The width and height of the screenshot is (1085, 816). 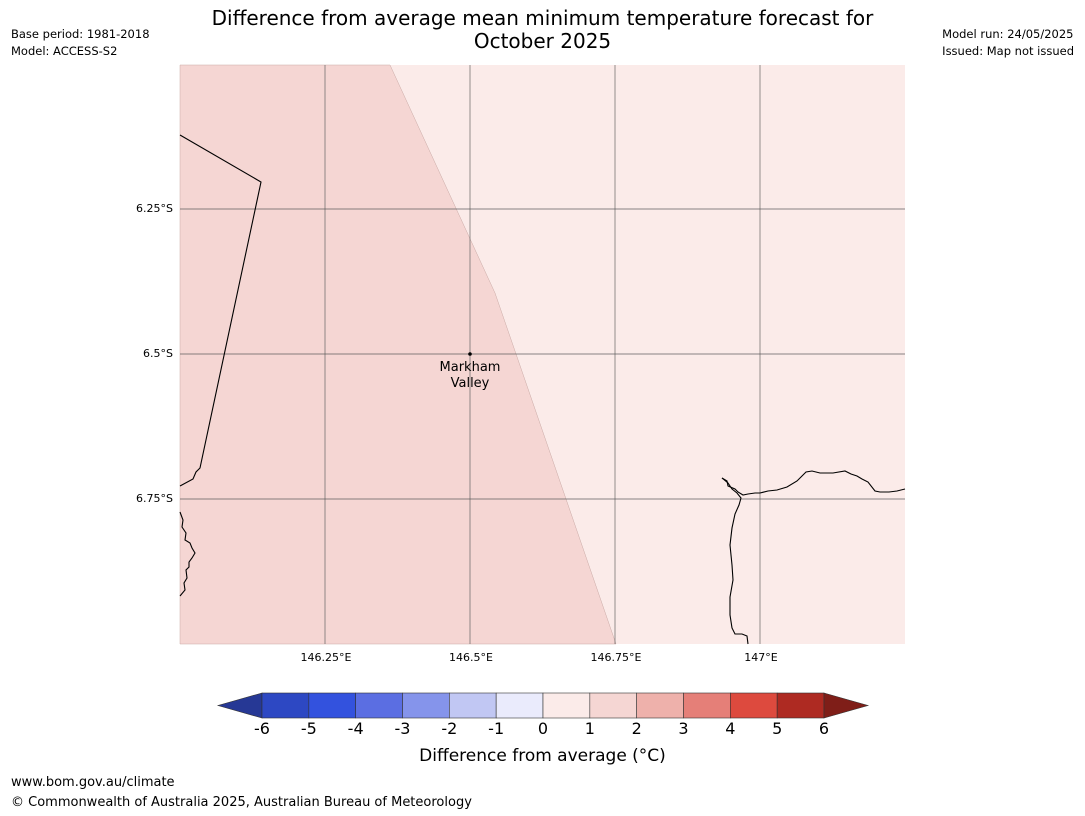 I want to click on colorbar-tick-label: 3, so click(x=683, y=728).